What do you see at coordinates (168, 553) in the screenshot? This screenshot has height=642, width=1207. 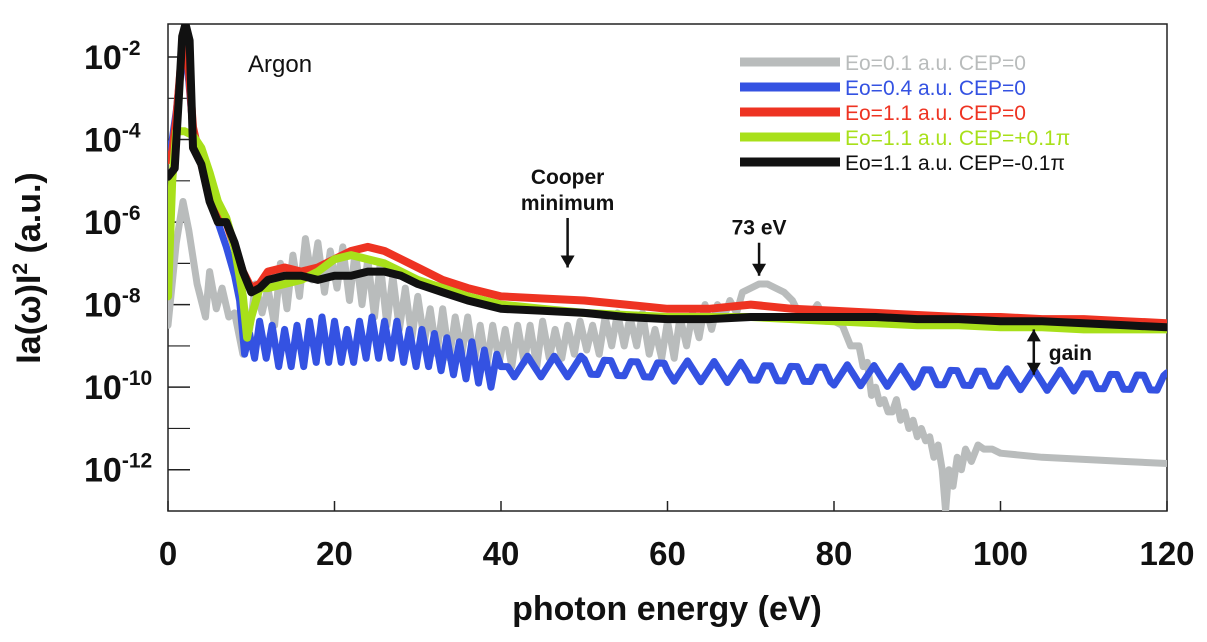 I see `x-tick-label: 0` at bounding box center [168, 553].